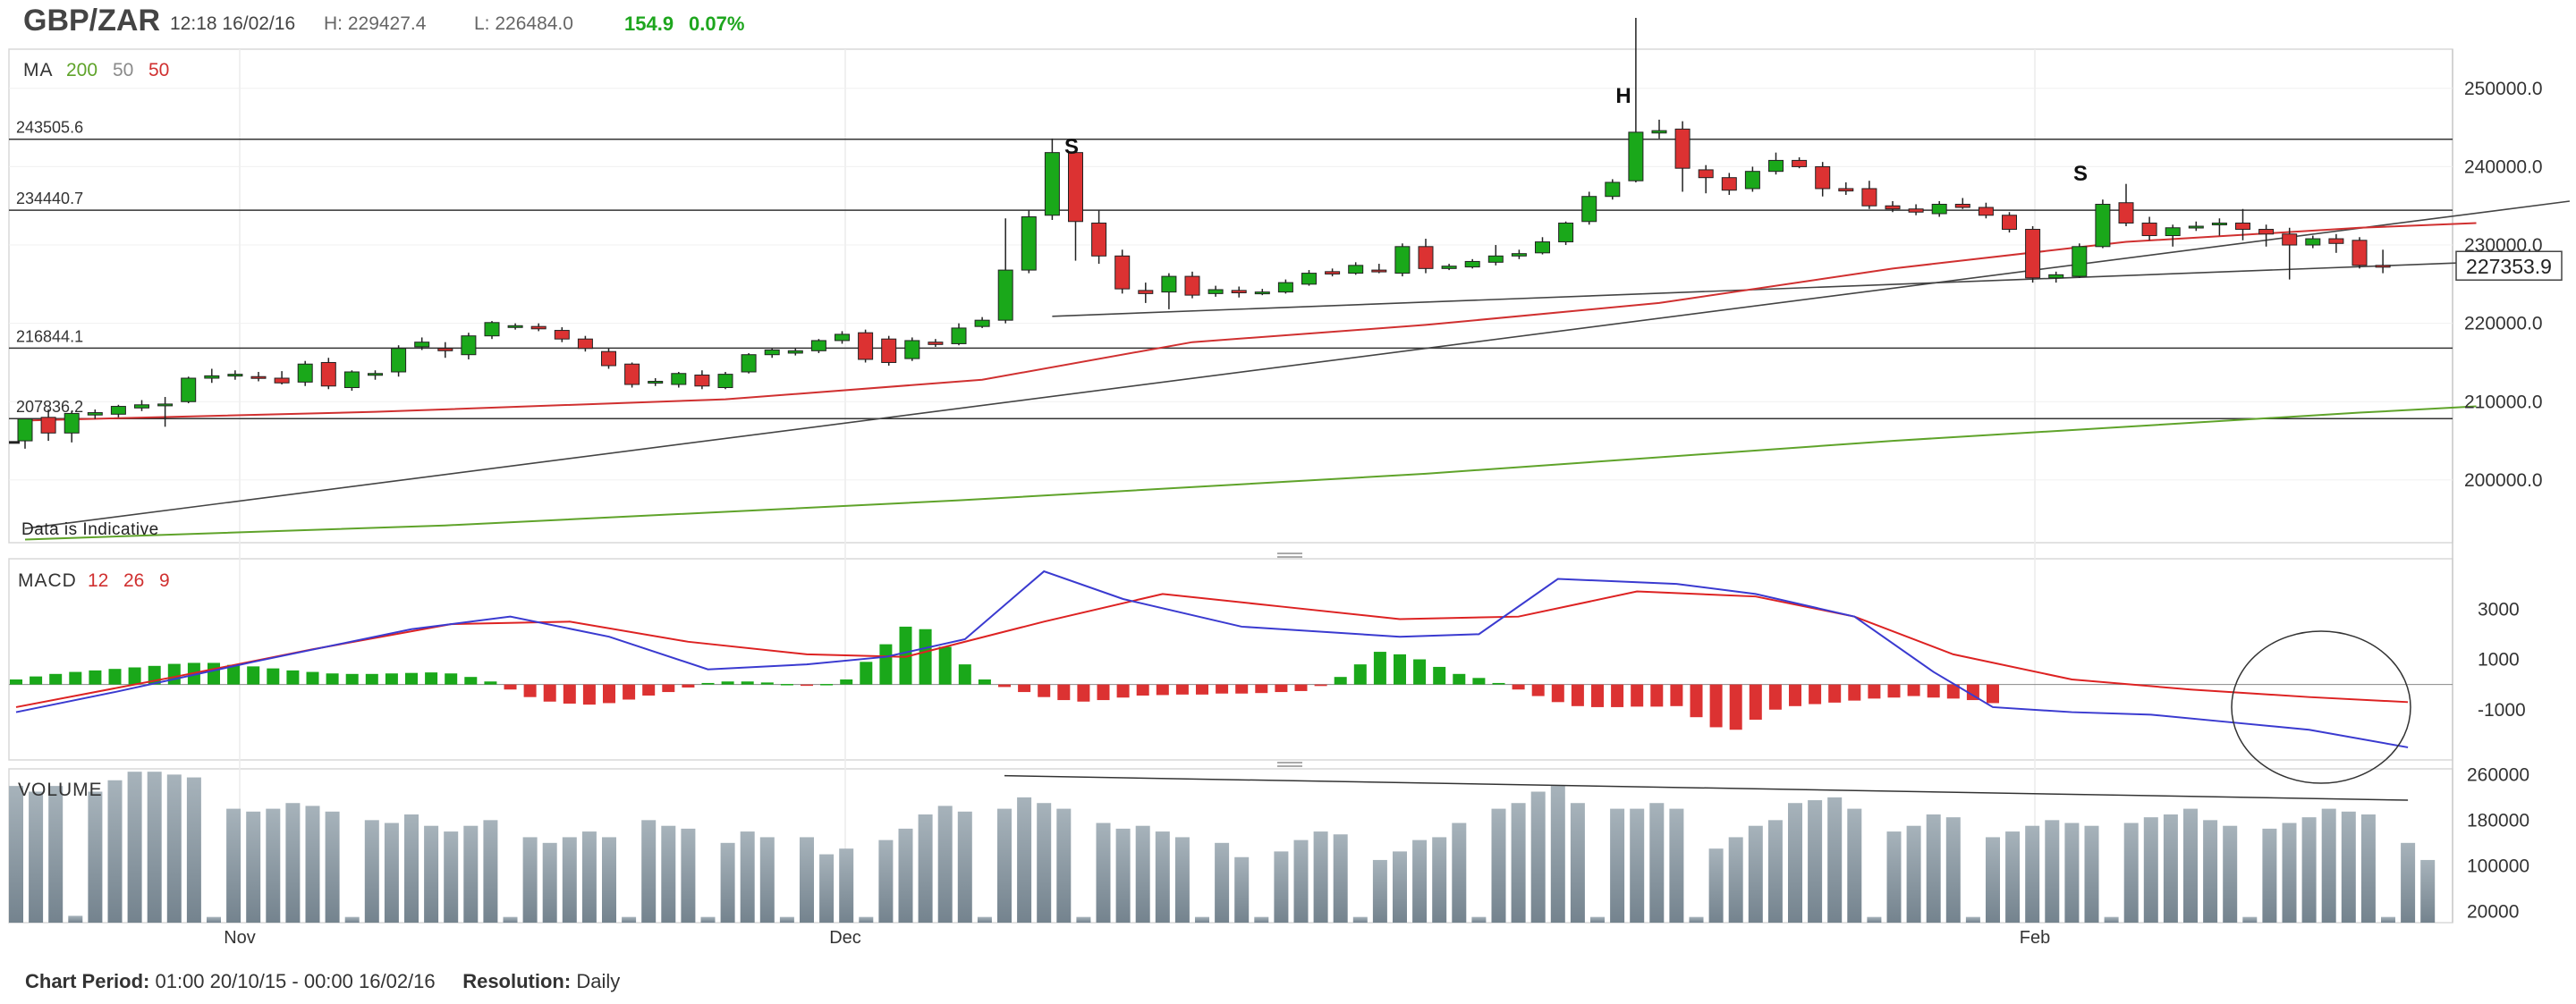  What do you see at coordinates (2493, 911) in the screenshot?
I see `volume-tick-label: 20000` at bounding box center [2493, 911].